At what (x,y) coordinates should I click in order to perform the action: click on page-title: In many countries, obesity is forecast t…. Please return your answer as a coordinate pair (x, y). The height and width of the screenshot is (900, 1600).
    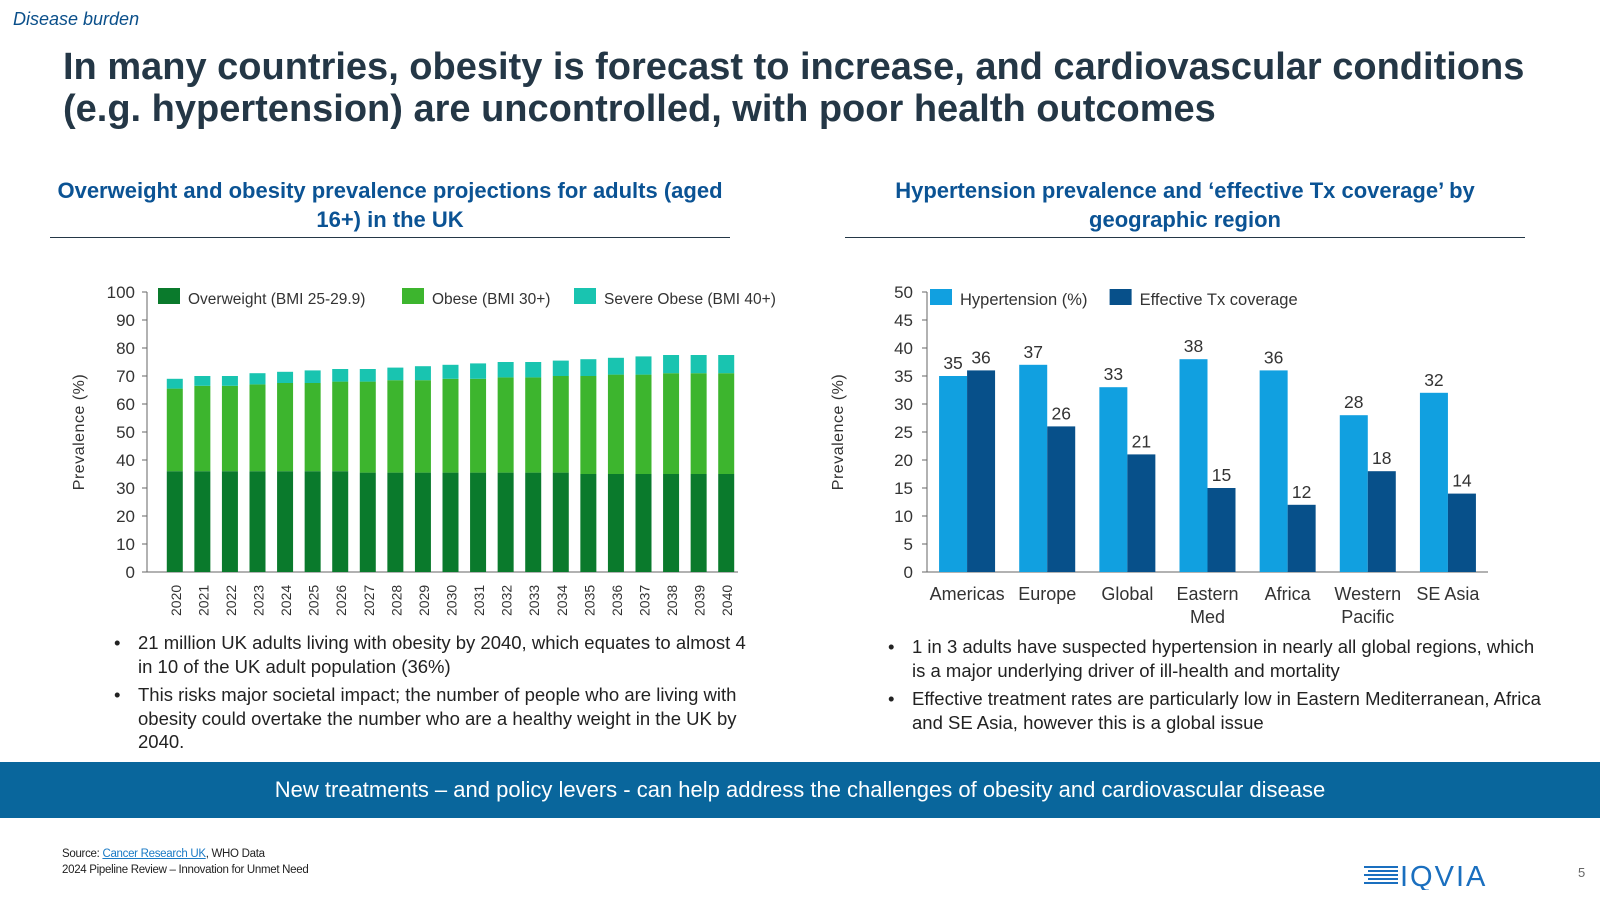
    Looking at the image, I should click on (794, 88).